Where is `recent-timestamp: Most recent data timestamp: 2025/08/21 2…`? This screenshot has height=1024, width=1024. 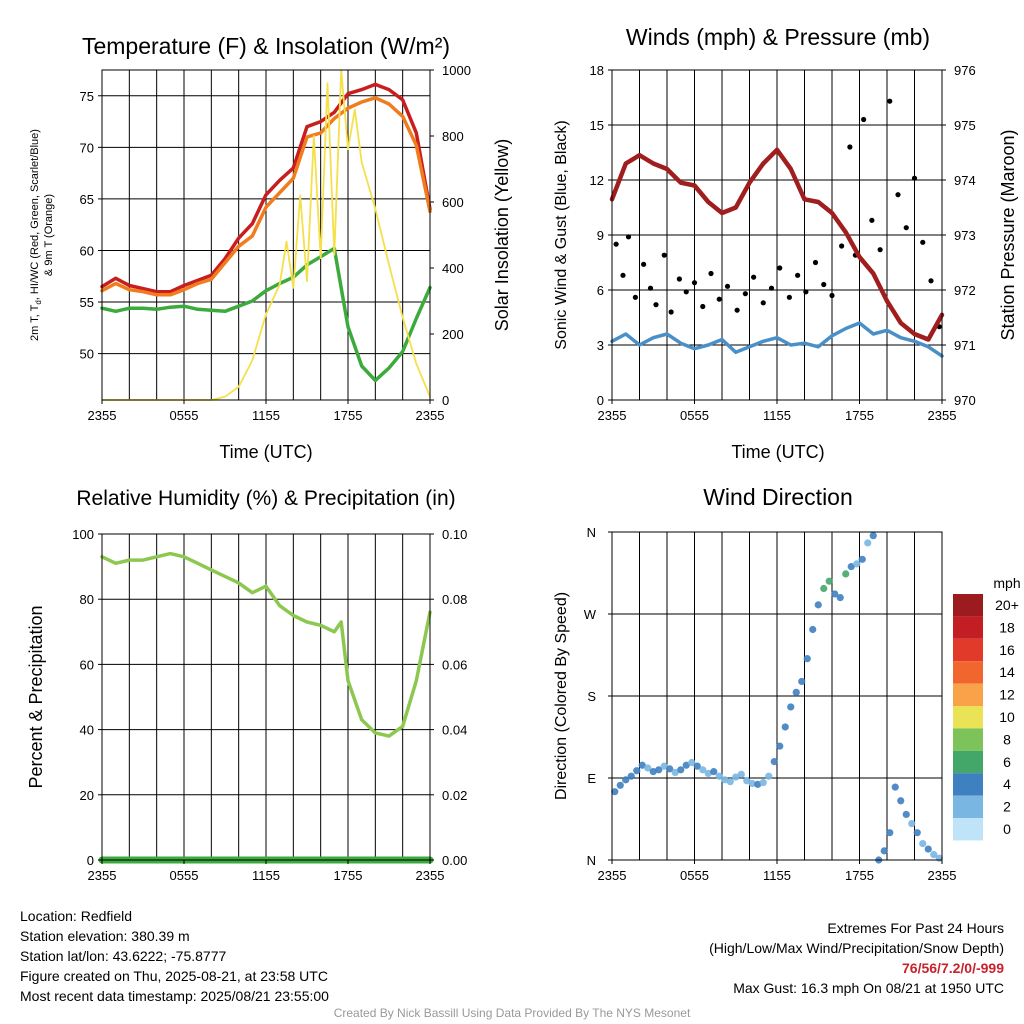
recent-timestamp: Most recent data timestamp: 2025/08/21 2… is located at coordinates (174, 996).